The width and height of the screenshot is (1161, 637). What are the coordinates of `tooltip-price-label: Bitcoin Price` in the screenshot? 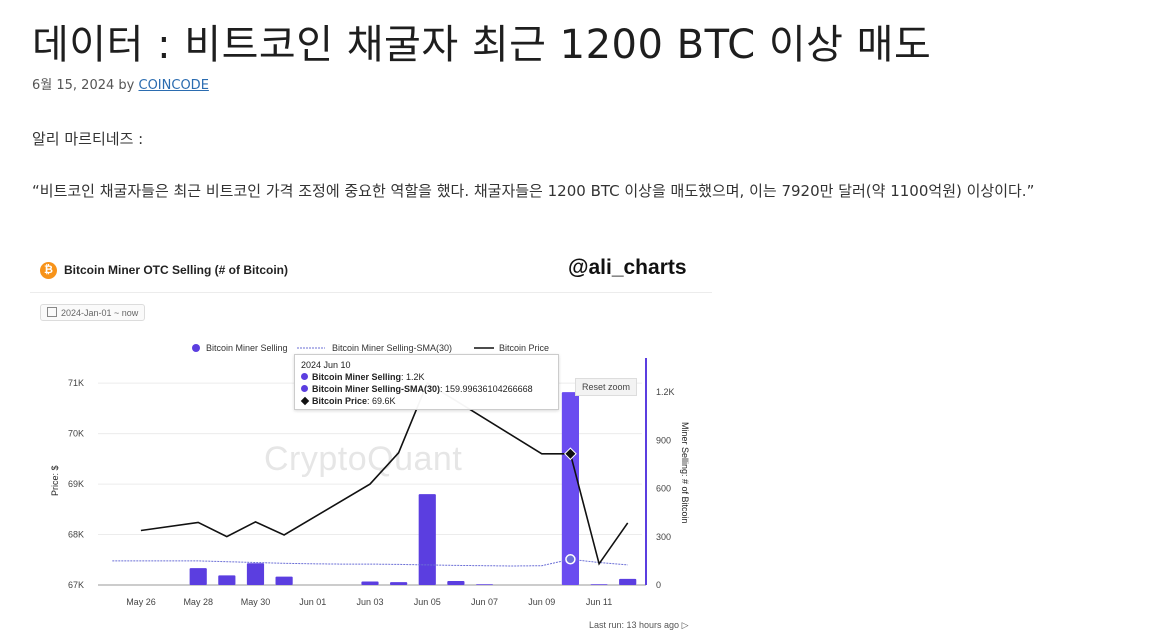 It's located at (340, 401).